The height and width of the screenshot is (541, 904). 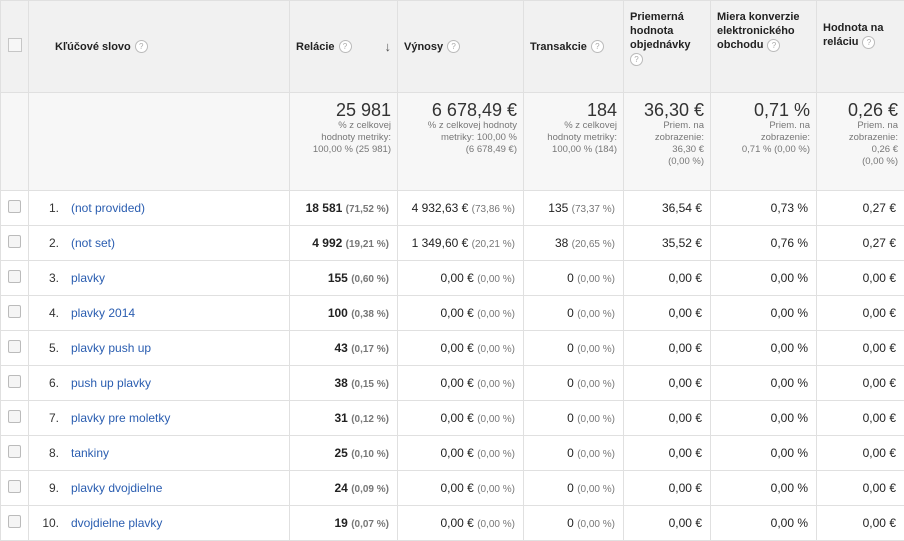 I want to click on sessions-value: 155, so click(x=338, y=278).